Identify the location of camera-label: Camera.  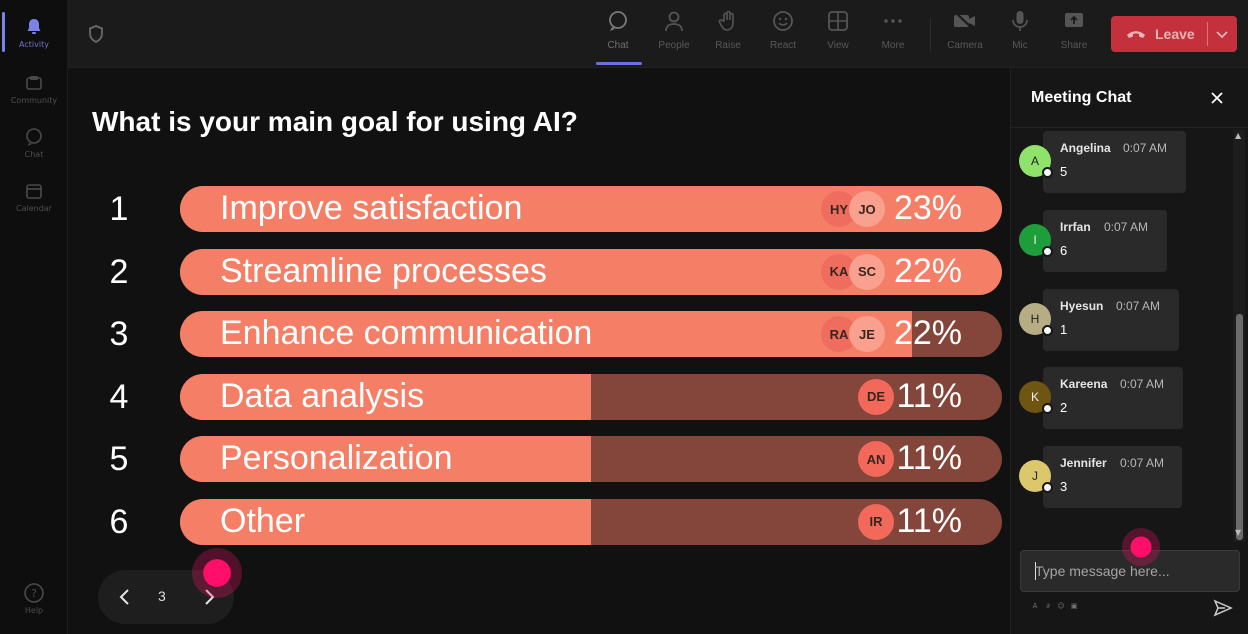
(965, 45).